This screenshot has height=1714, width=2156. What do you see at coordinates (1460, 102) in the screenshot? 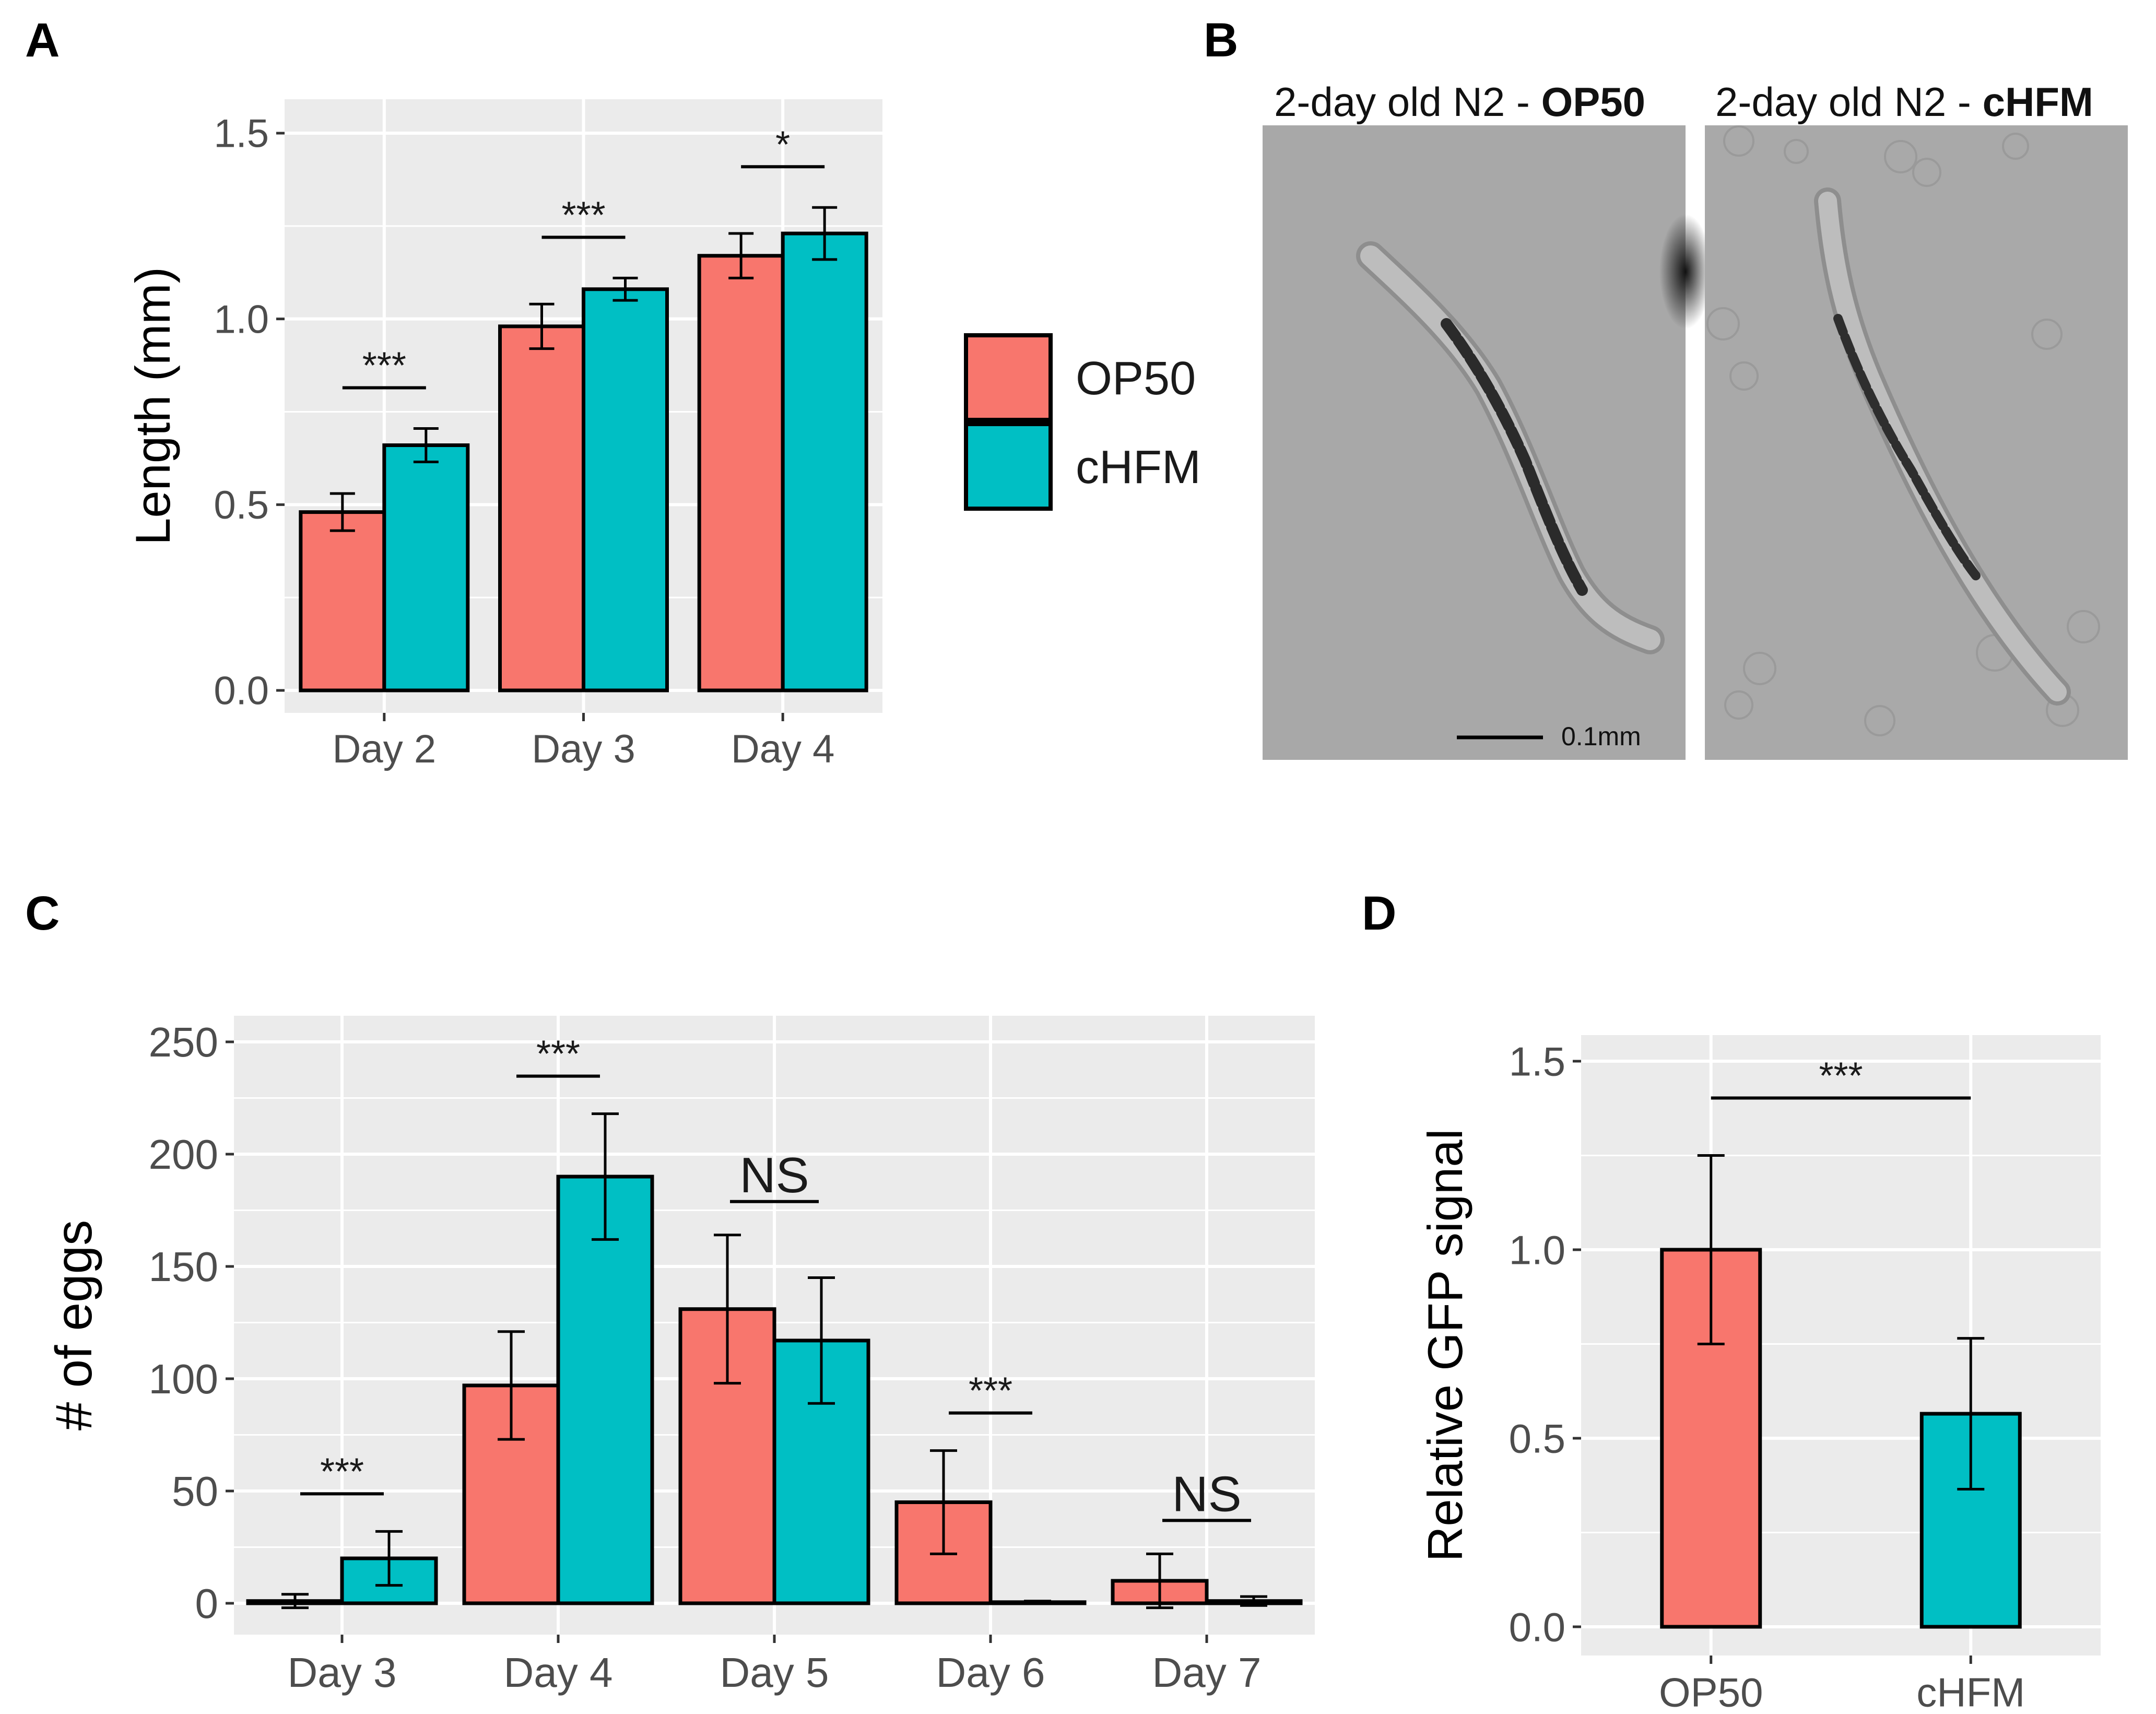
I see `photo-left-title: 2-day old N2 - OP50` at bounding box center [1460, 102].